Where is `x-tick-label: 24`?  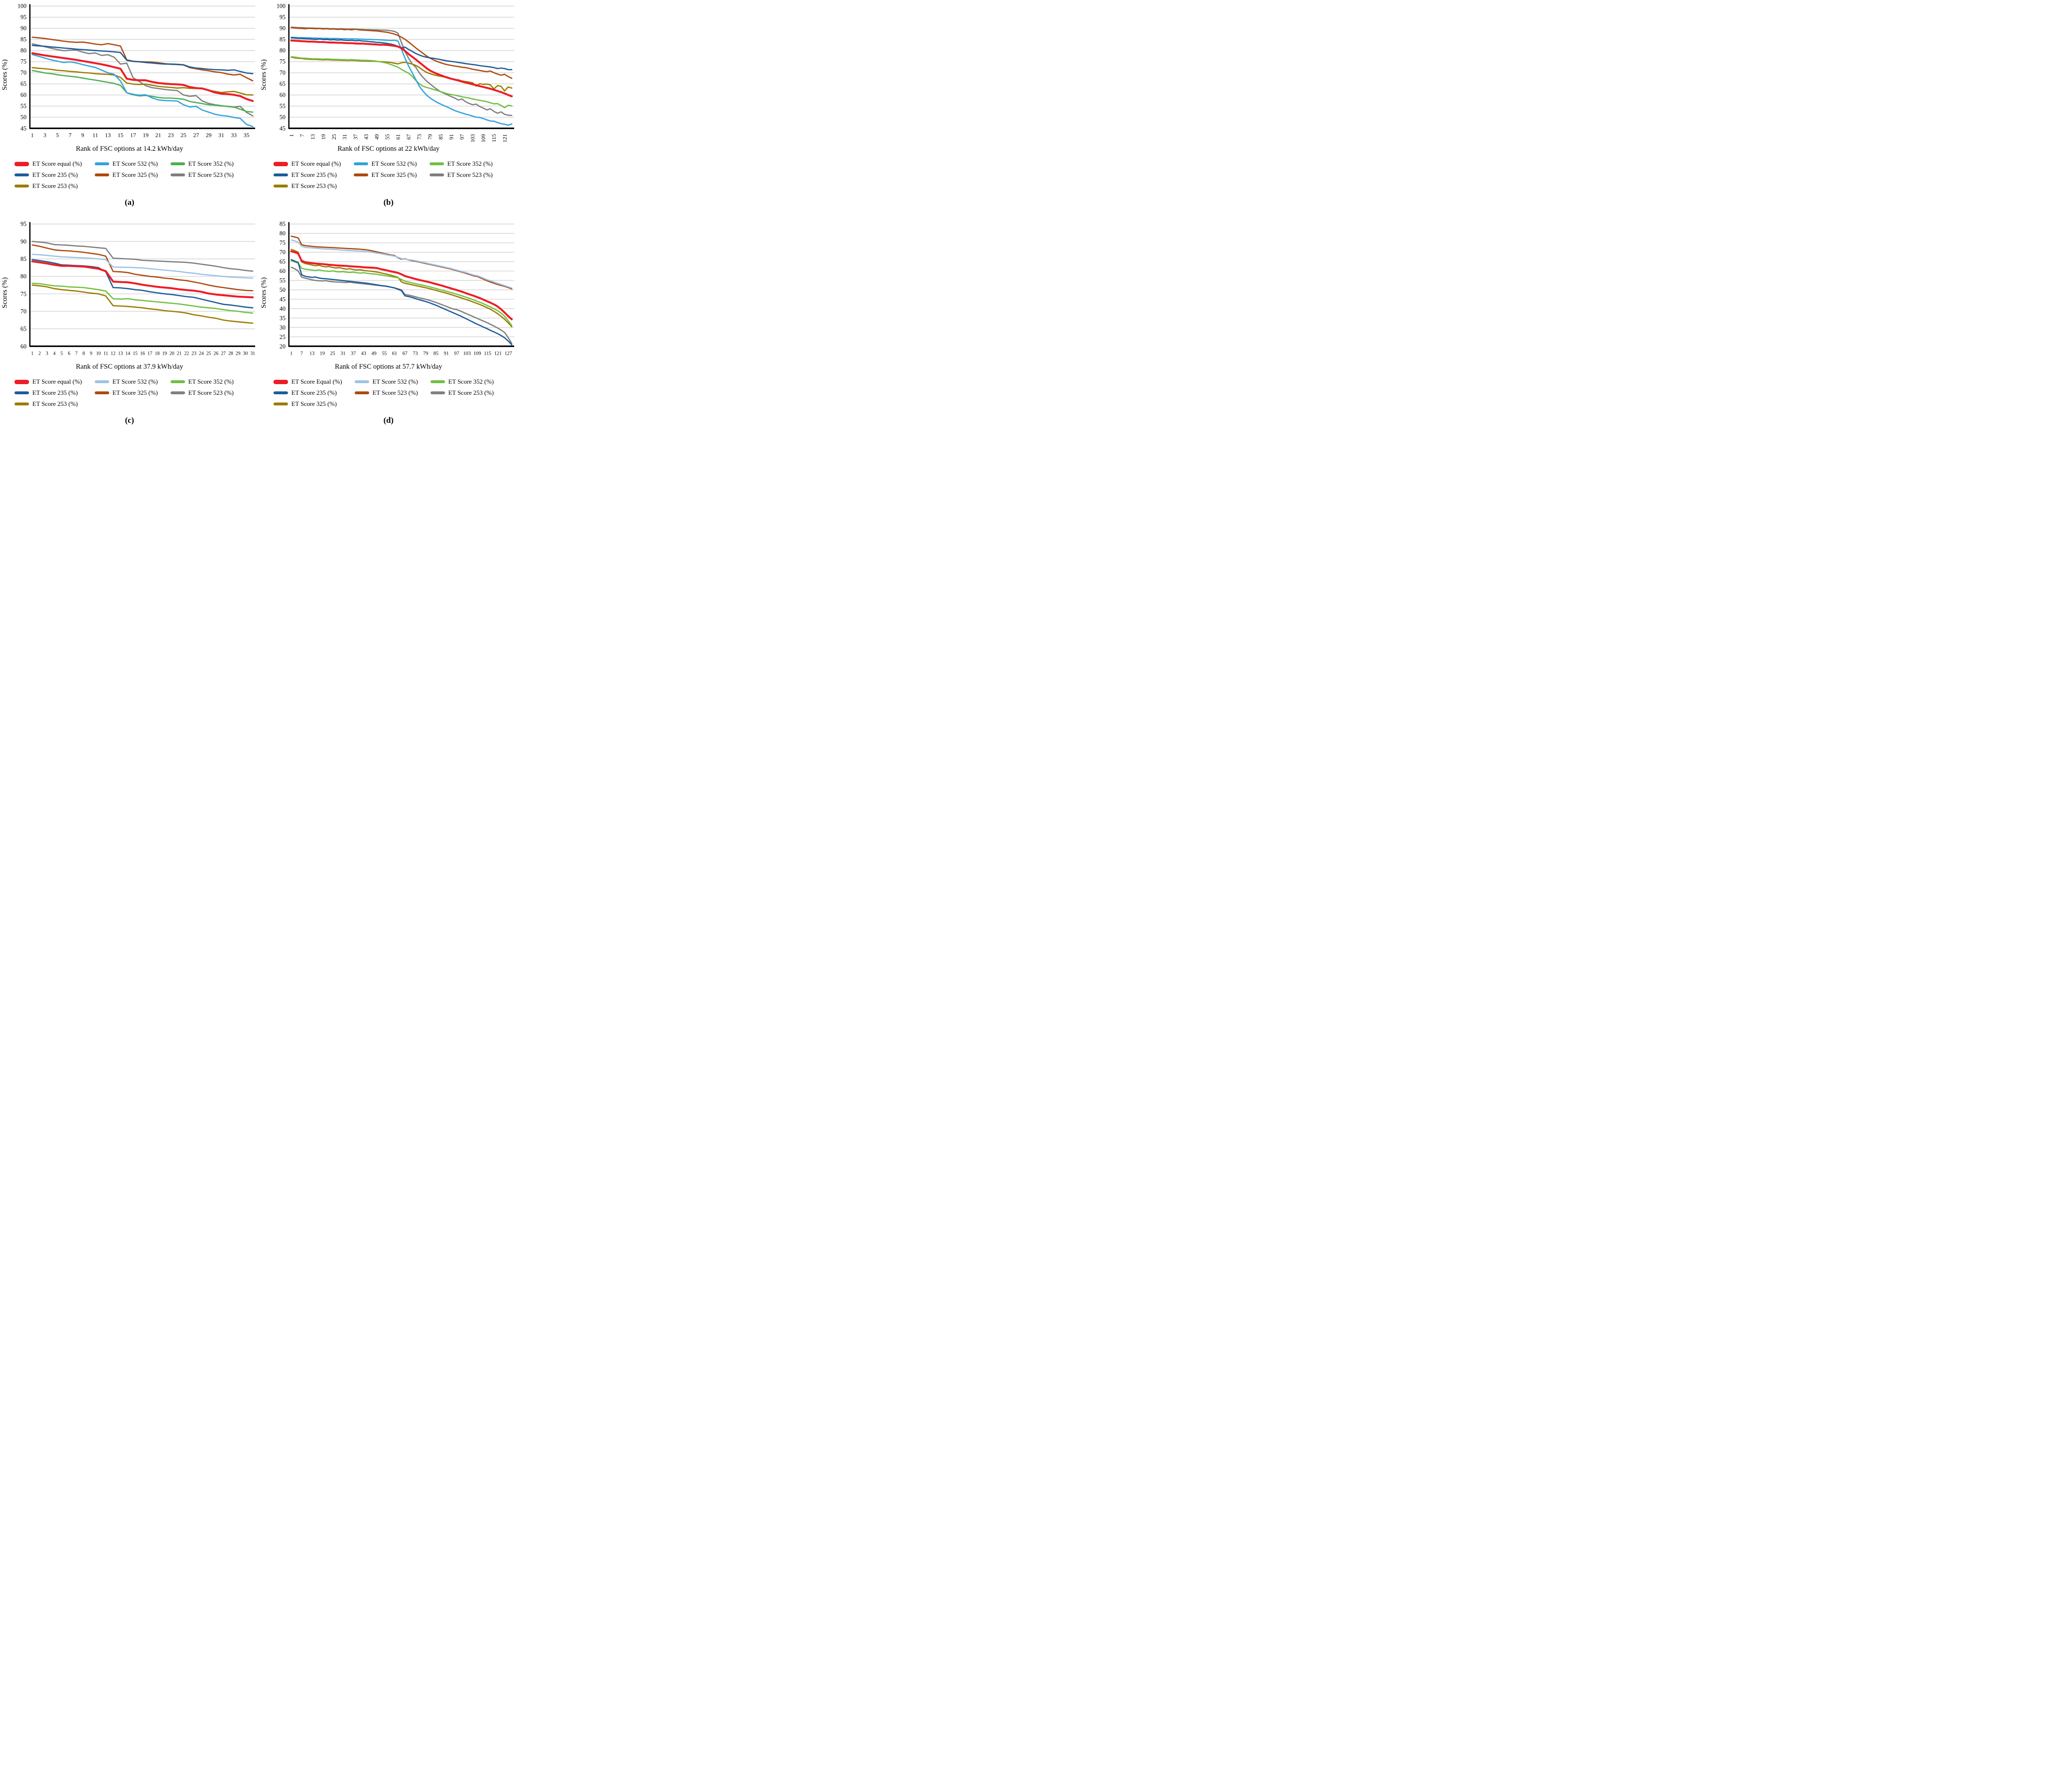
x-tick-label: 24 is located at coordinates (201, 354).